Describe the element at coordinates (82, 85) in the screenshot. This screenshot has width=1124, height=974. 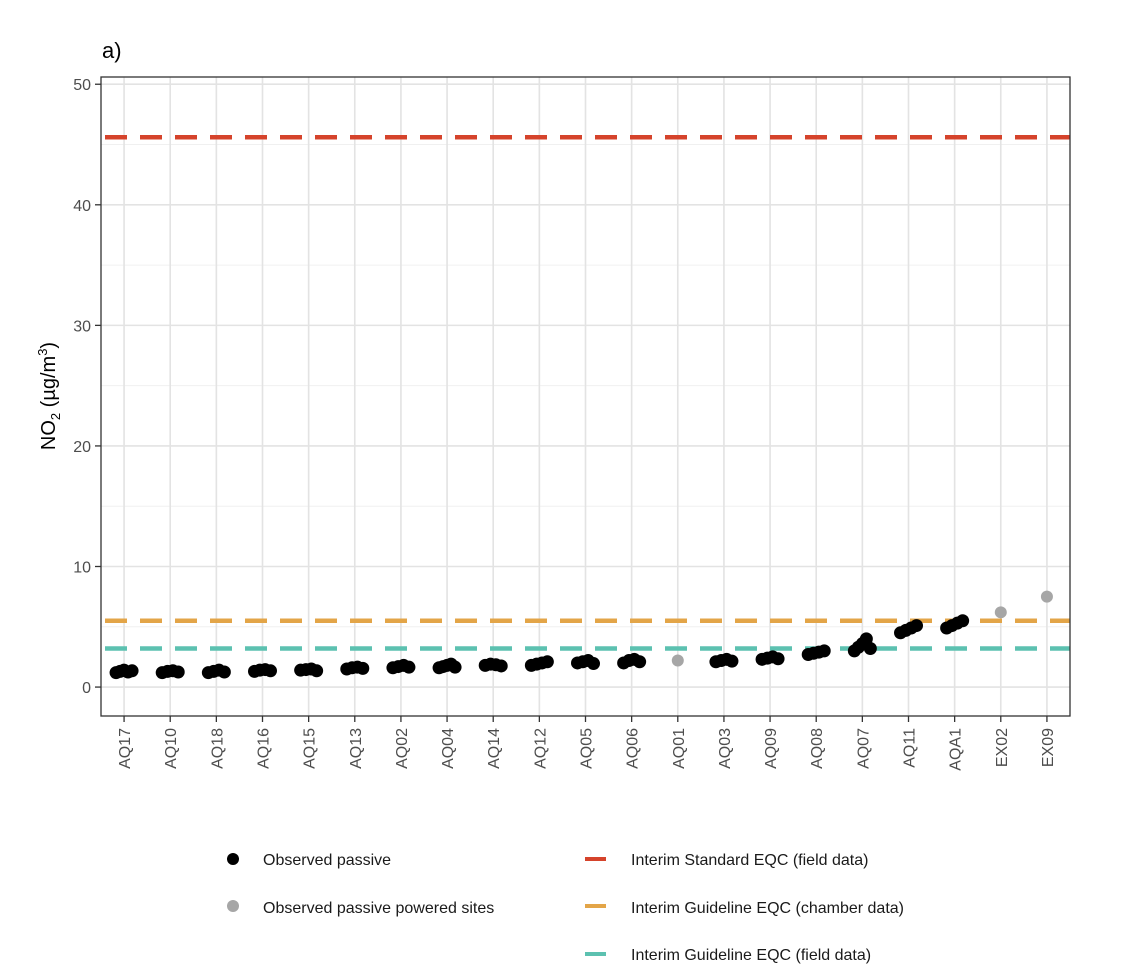
I see `y-tick-label: 50` at that location.